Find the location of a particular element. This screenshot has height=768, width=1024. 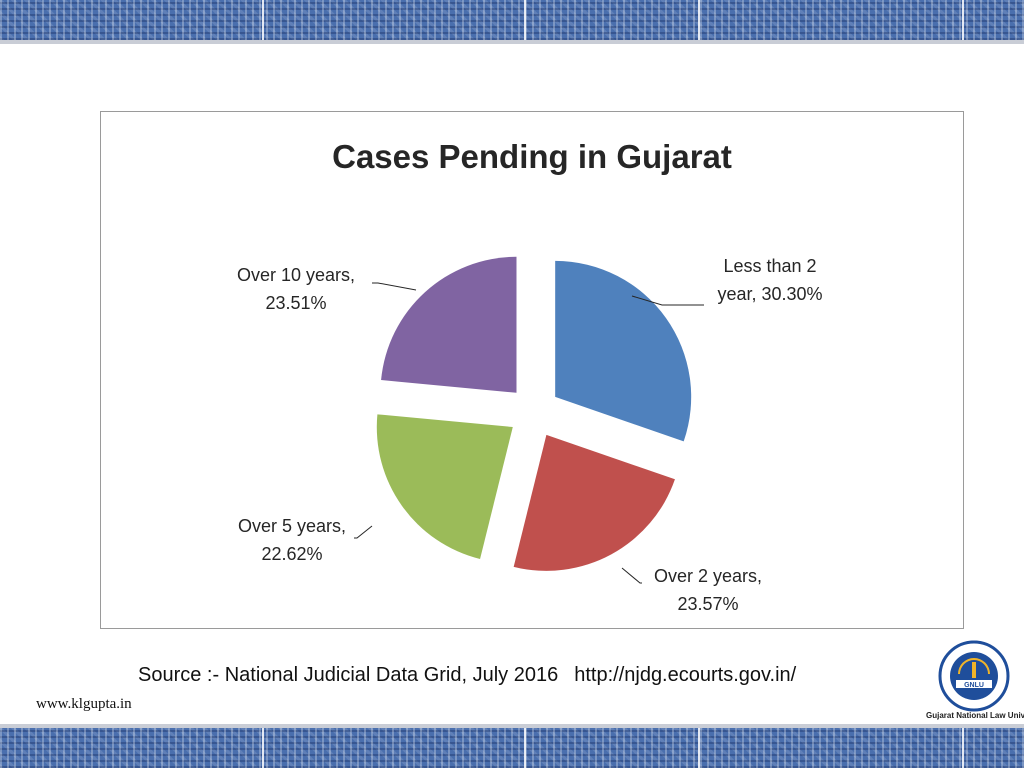

slice-label-line2: 23.57% is located at coordinates (708, 604).